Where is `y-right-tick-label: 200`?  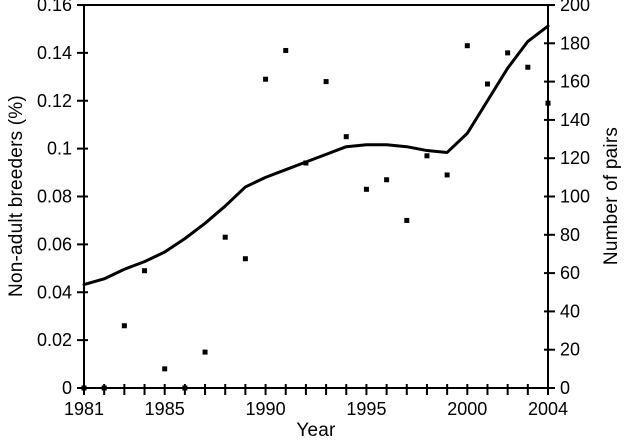 y-right-tick-label: 200 is located at coordinates (575, 7).